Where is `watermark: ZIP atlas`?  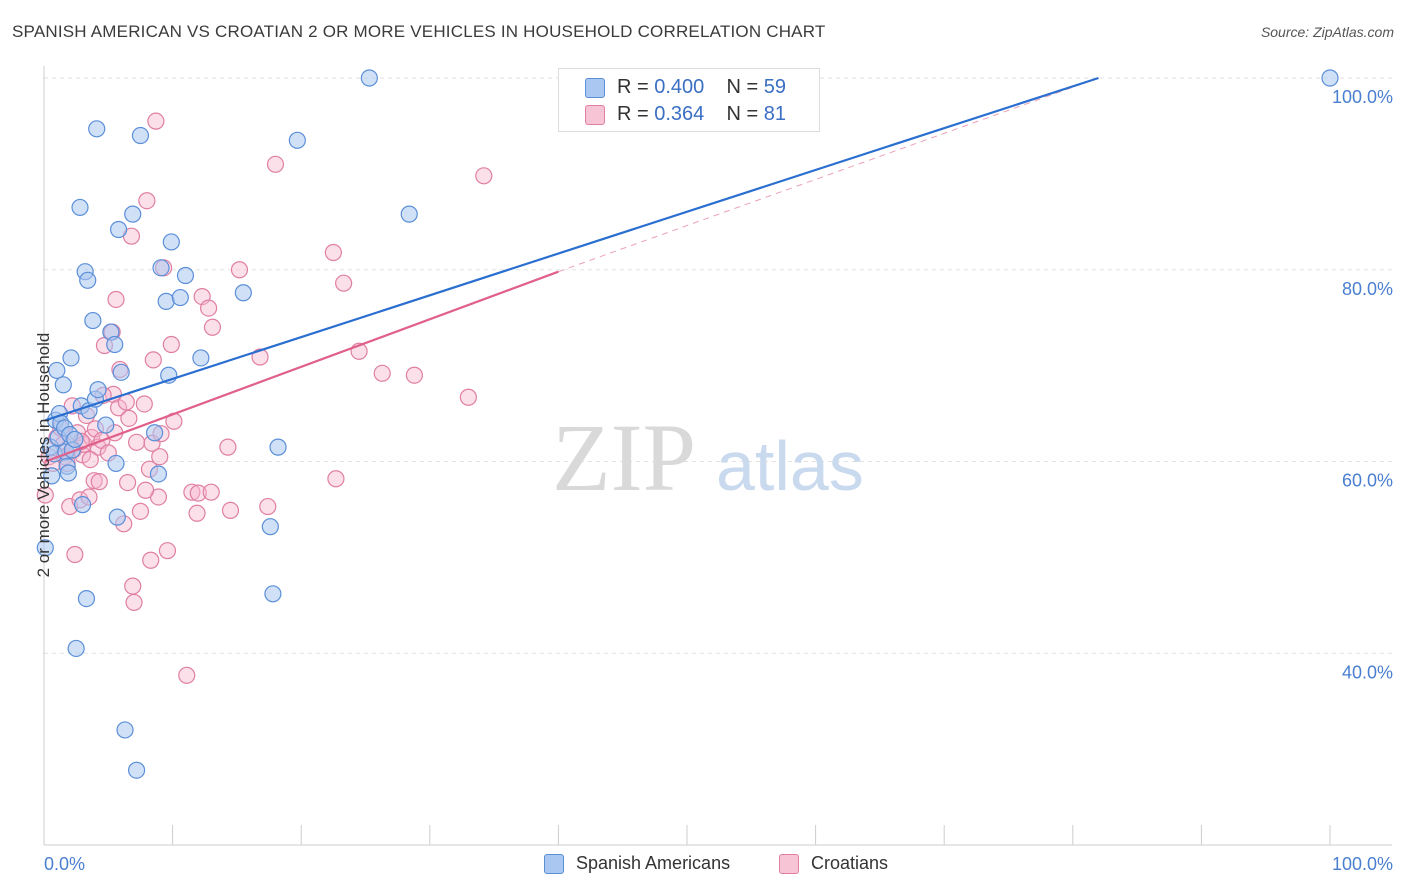
watermark: ZIP atlas is located at coordinates (708, 457).